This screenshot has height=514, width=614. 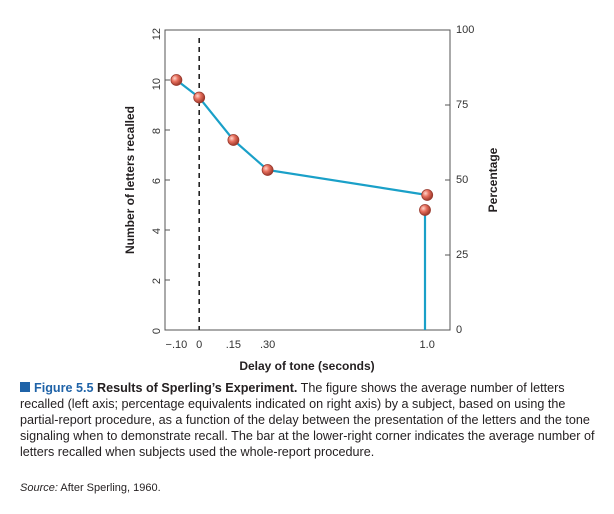 What do you see at coordinates (64, 388) in the screenshot?
I see `figure-label: Figure 5.5` at bounding box center [64, 388].